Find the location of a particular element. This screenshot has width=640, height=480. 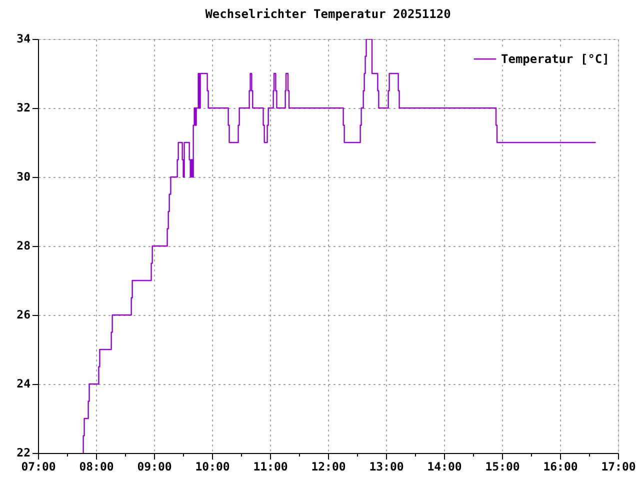

y-tick-label: 30 is located at coordinates (23, 177).